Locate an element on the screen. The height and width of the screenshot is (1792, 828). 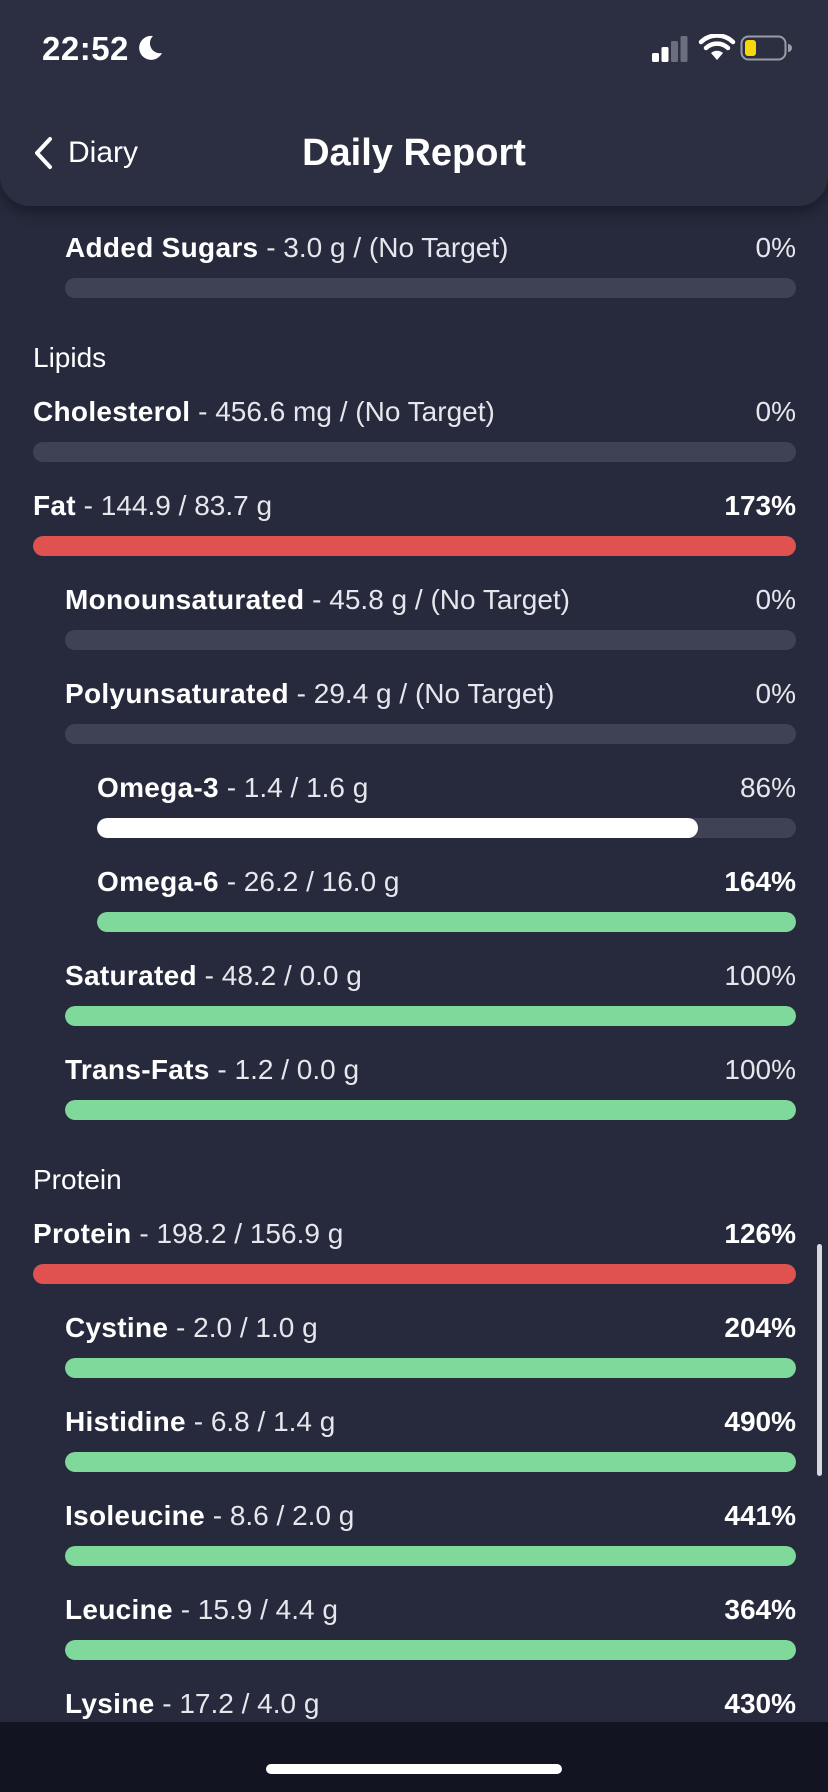
wifi-icon is located at coordinates (717, 47).